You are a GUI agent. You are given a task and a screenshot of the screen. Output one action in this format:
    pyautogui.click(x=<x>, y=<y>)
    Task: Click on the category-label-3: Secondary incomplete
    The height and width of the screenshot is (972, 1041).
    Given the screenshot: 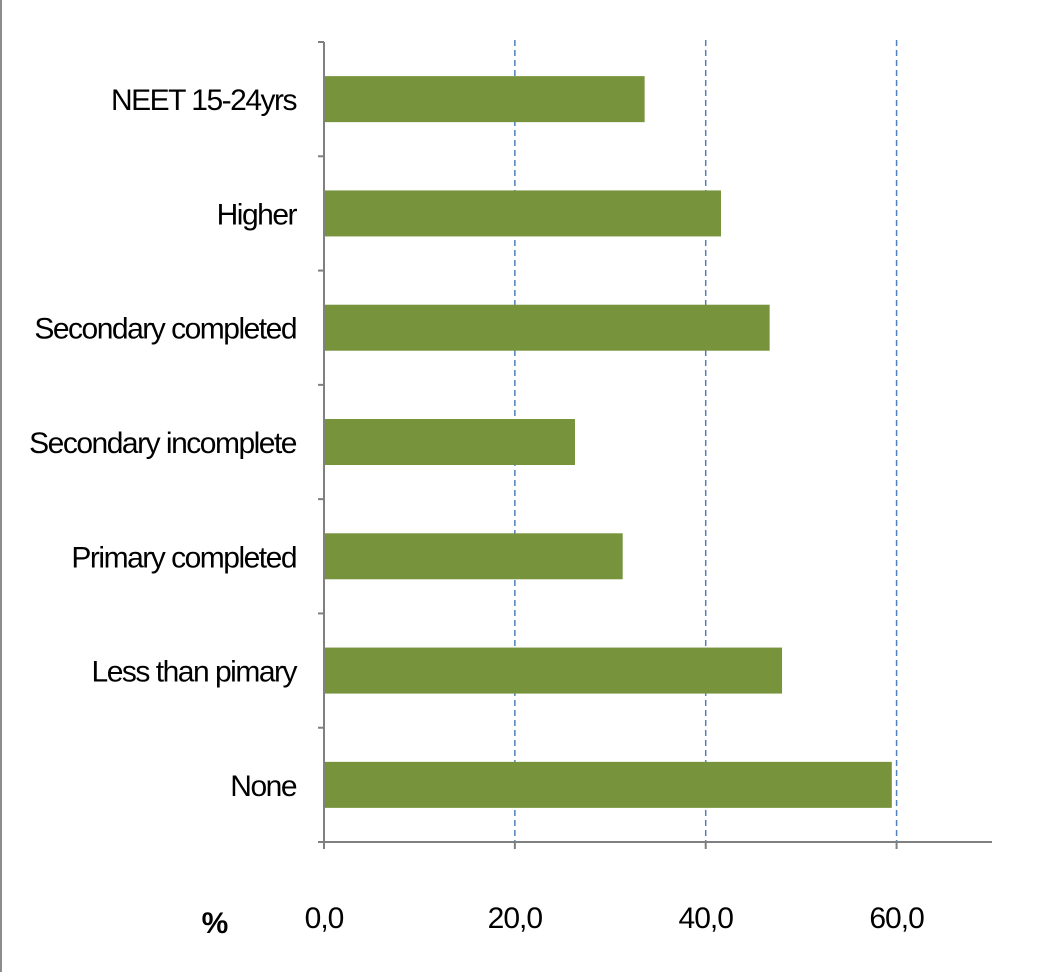 What is the action you would take?
    pyautogui.click(x=163, y=443)
    